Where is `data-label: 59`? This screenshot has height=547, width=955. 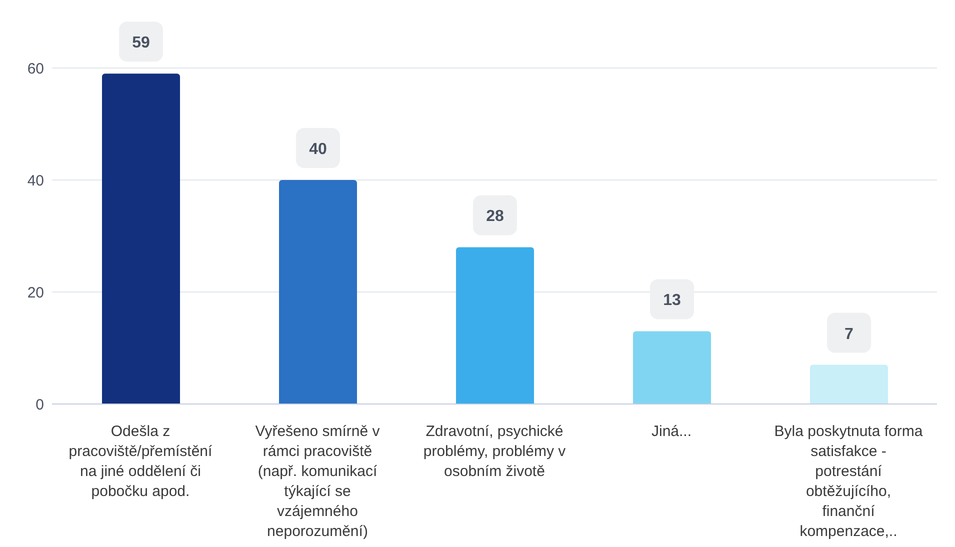
data-label: 59 is located at coordinates (141, 43).